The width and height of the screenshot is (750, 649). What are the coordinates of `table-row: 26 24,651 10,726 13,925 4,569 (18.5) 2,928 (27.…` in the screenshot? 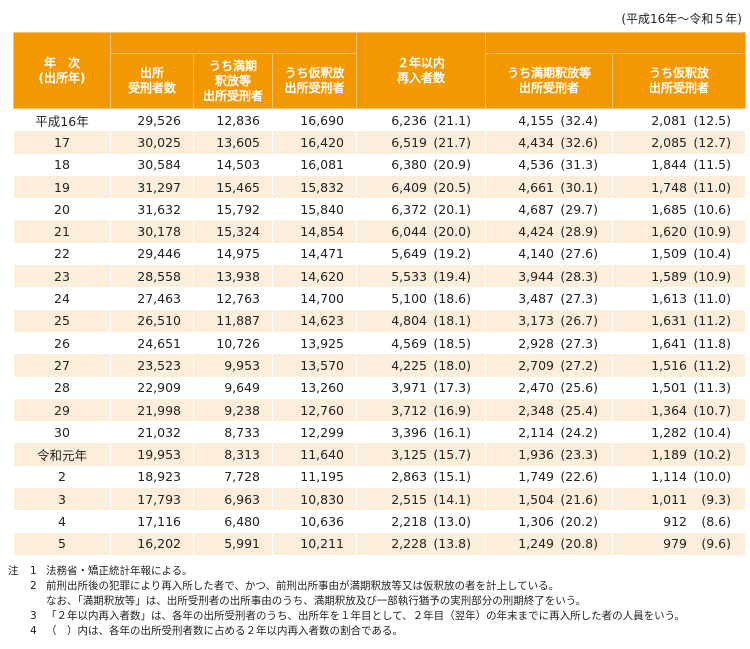 It's located at (380, 343).